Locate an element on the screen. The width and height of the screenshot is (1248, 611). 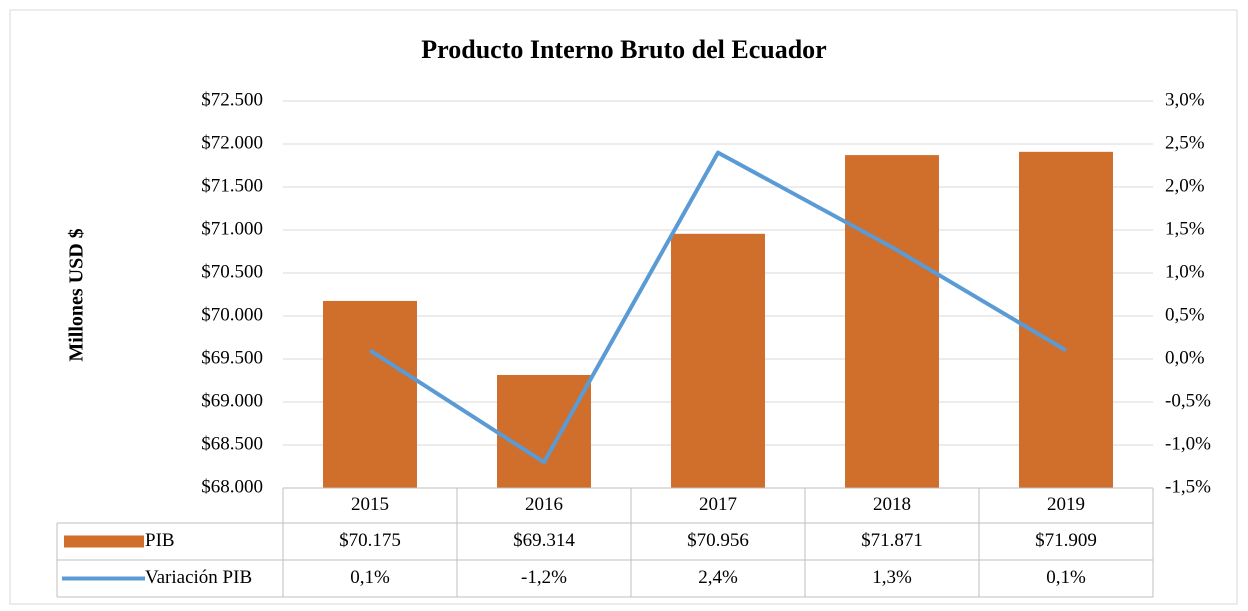
chart-title: Producto Interno Bruto del Ecuador is located at coordinates (623, 49).